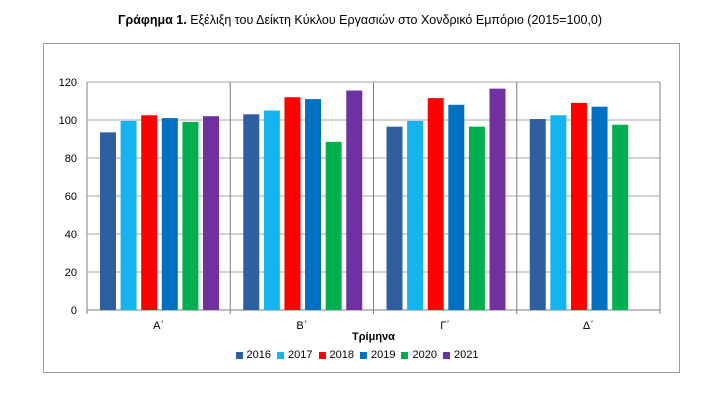  Describe the element at coordinates (158, 326) in the screenshot. I see `x-tick-label: Α΄` at that location.